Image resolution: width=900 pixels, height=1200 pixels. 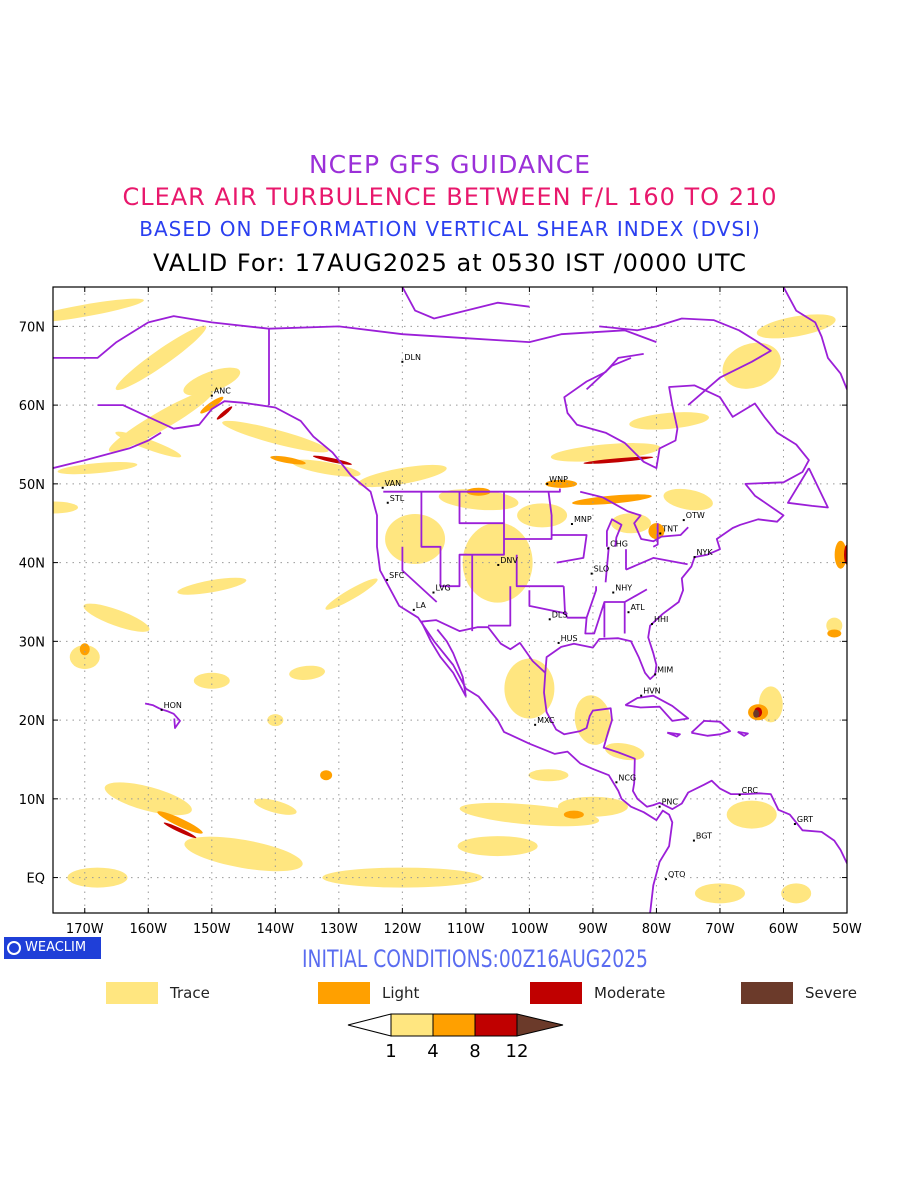 I want to click on legend-label-severe: Severe, so click(x=831, y=993).